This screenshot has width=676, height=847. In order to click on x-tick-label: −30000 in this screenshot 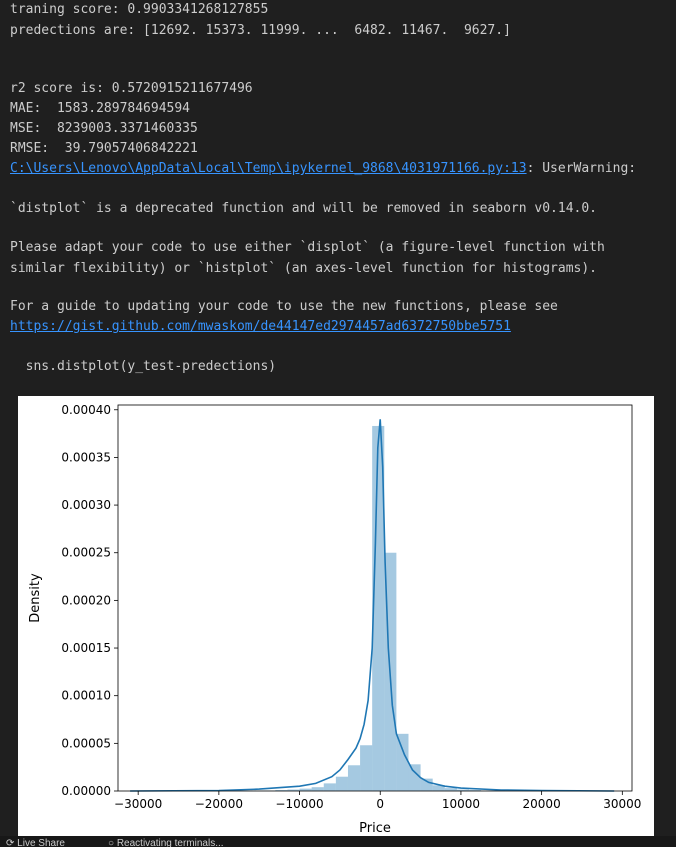, I will do `click(138, 804)`.